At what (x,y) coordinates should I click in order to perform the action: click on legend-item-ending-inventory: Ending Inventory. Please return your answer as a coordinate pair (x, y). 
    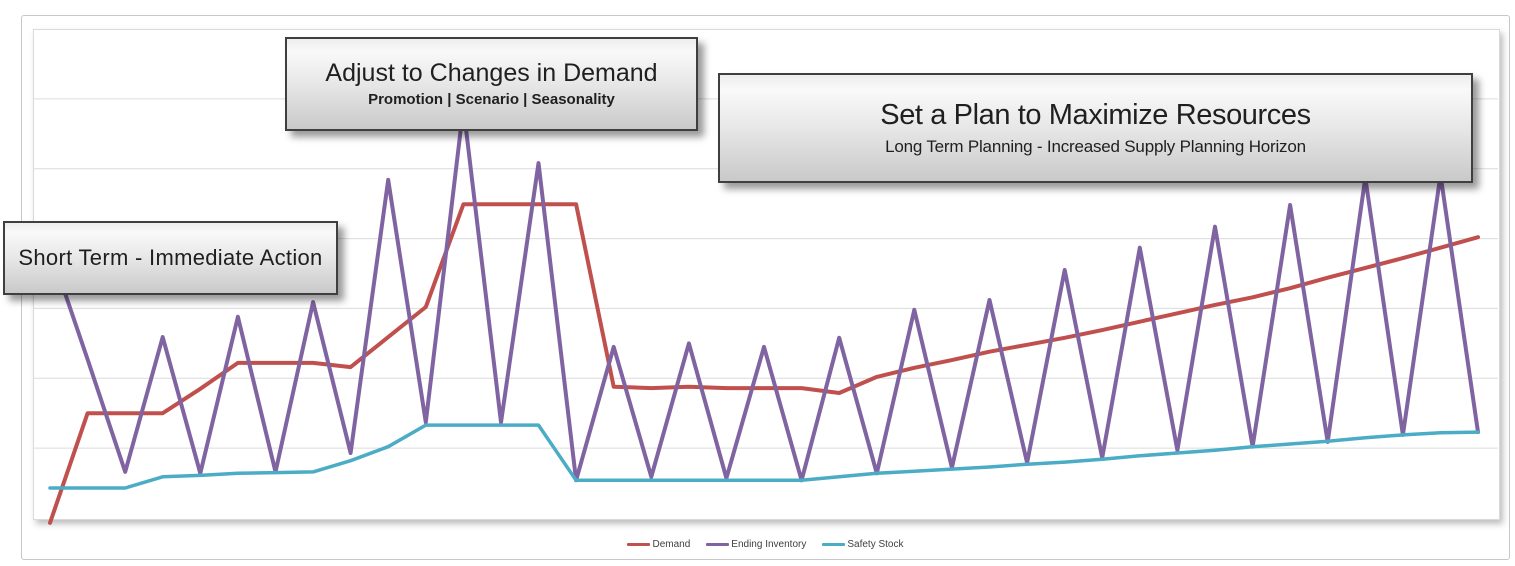
    Looking at the image, I should click on (756, 544).